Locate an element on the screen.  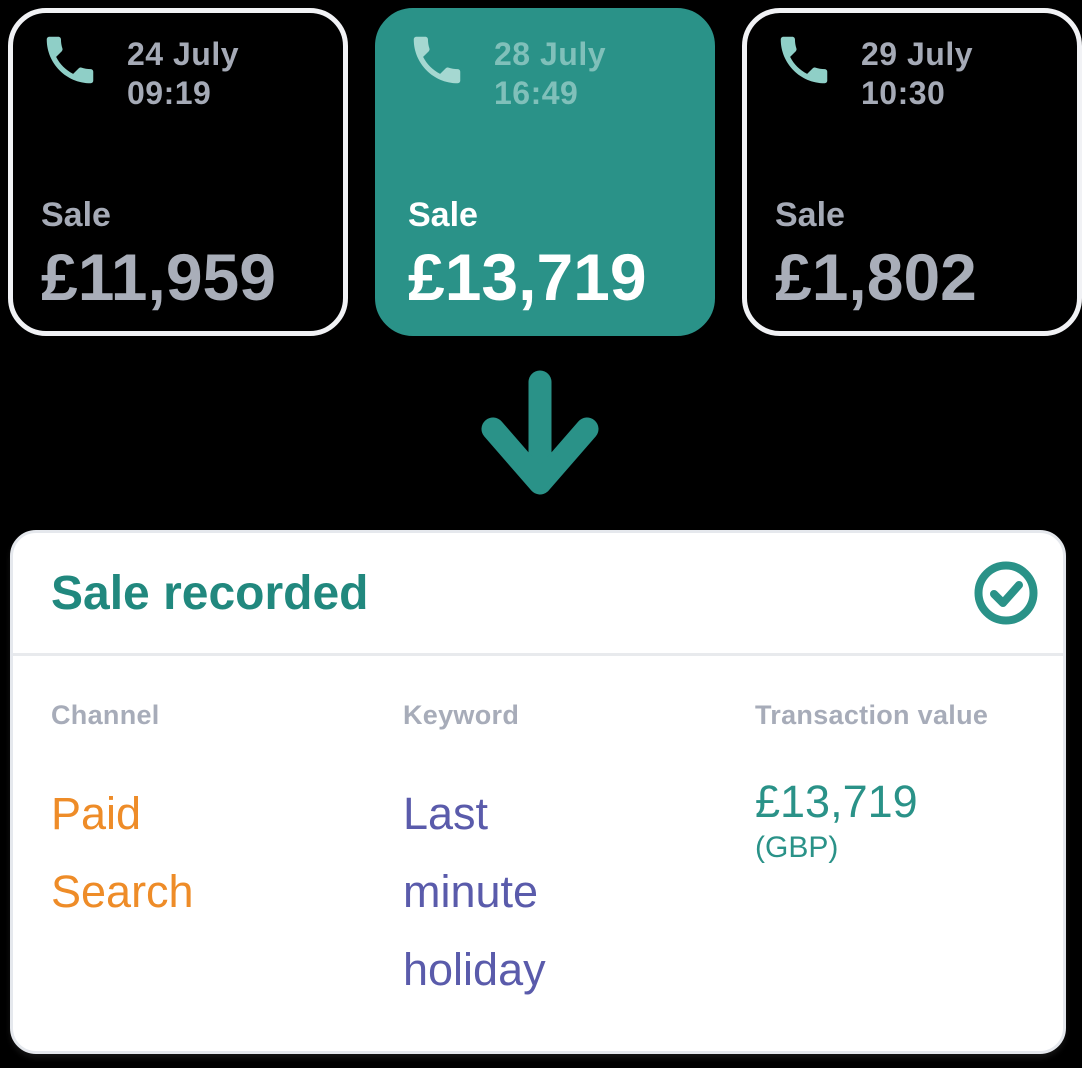
call-date: 24 July is located at coordinates (183, 54).